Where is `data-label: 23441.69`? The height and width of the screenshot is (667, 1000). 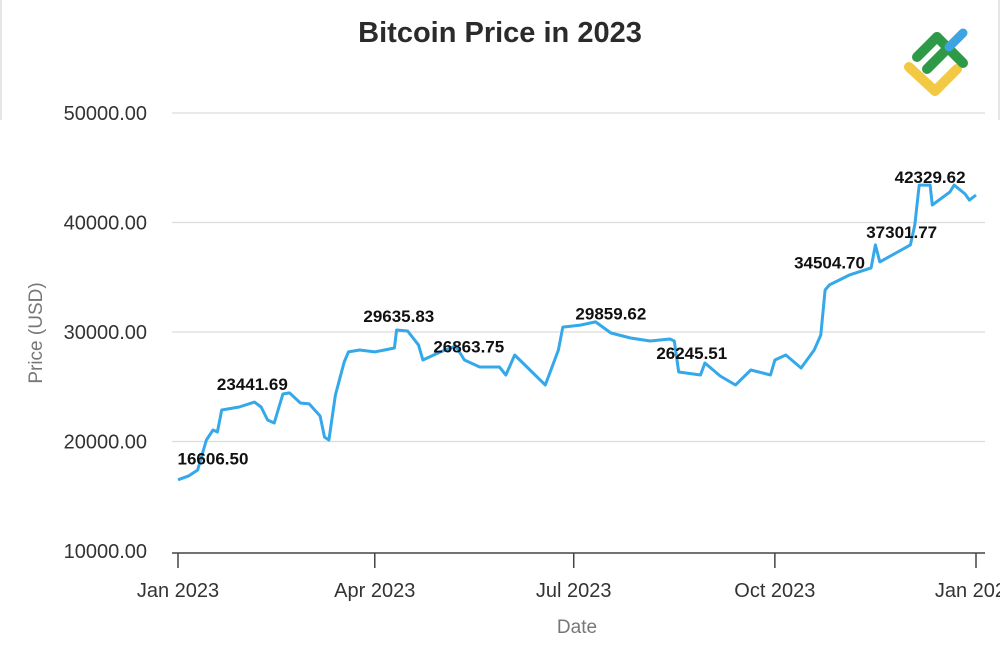 data-label: 23441.69 is located at coordinates (252, 384).